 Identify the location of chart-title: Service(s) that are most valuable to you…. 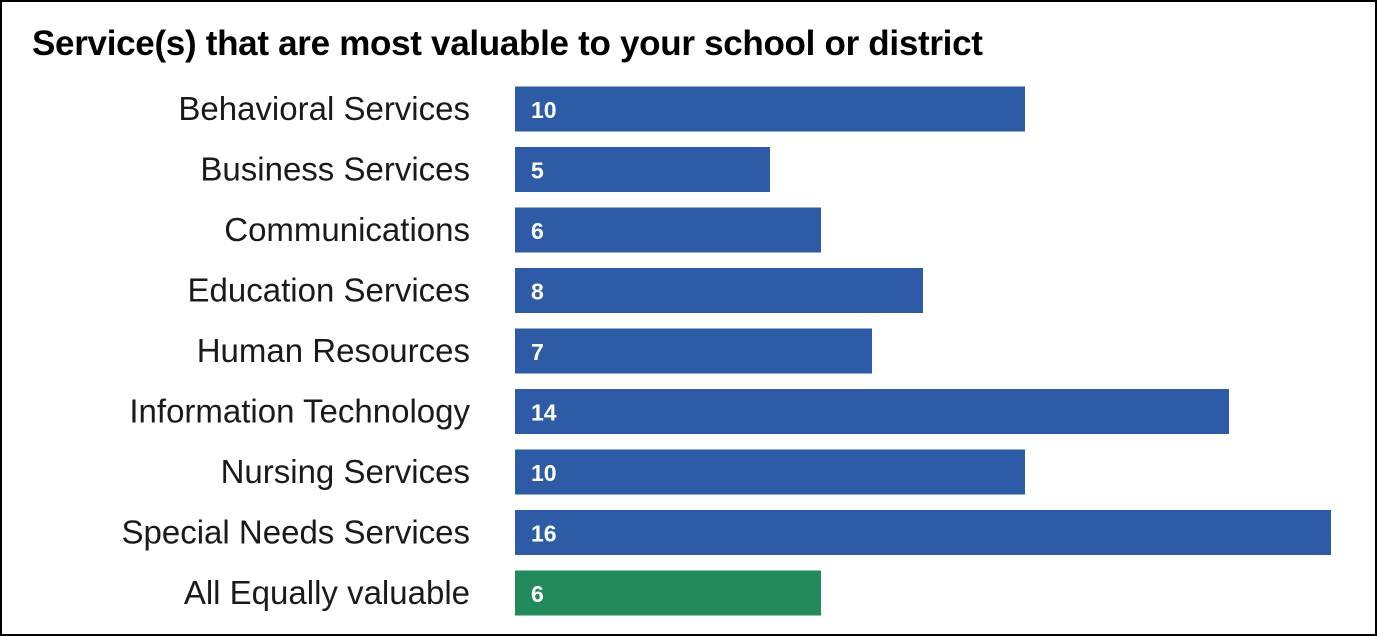
(507, 43).